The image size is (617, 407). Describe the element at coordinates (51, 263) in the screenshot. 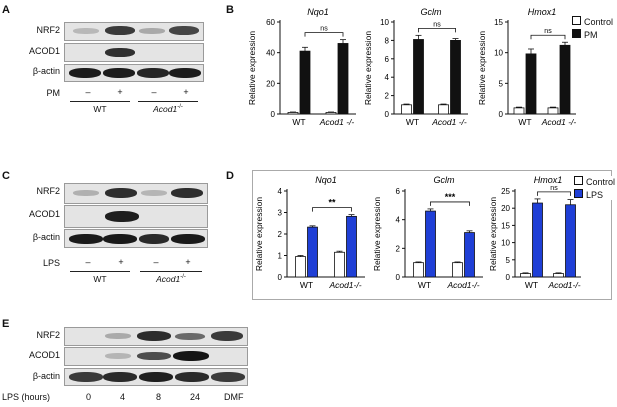

I see `treatment-label-c: LPS` at that location.